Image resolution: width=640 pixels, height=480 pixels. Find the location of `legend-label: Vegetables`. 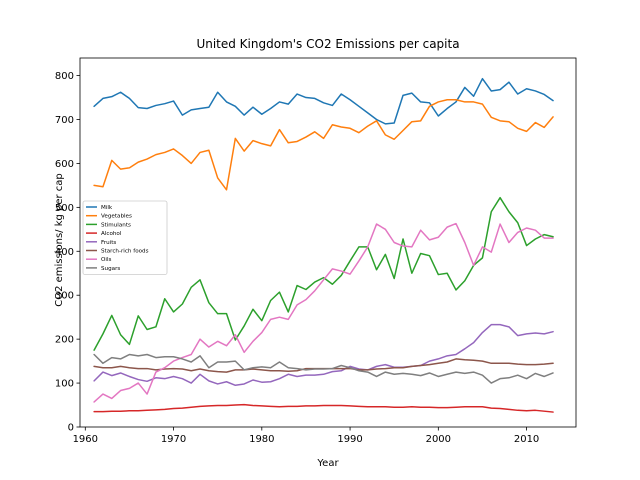

legend-label: Vegetables is located at coordinates (116, 217).